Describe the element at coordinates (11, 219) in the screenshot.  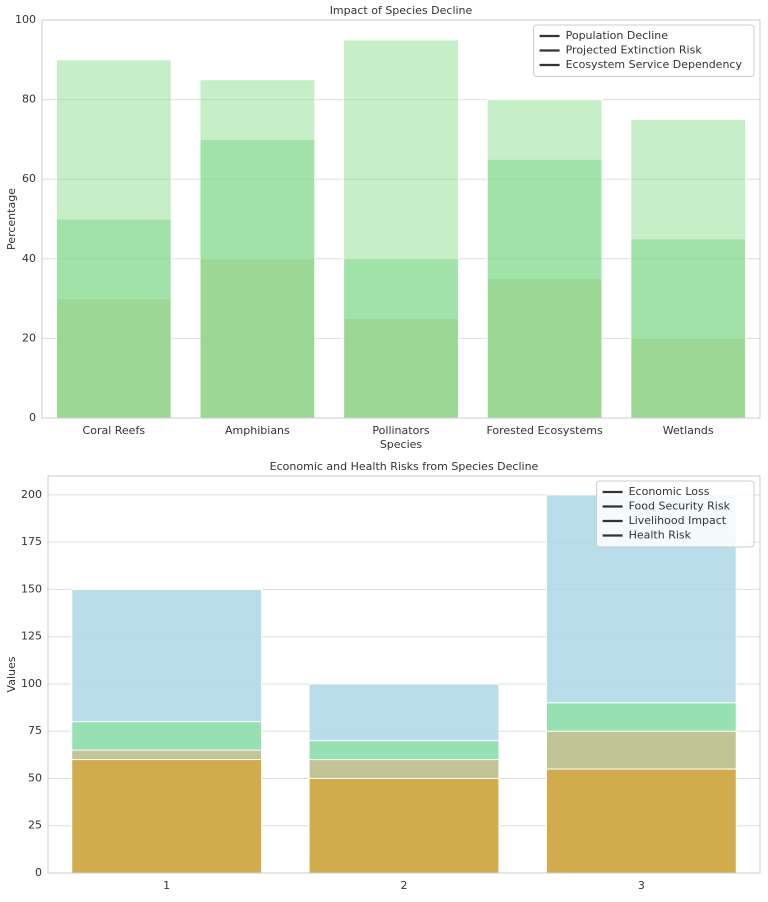
I see `y-axis-label: Percentage` at that location.